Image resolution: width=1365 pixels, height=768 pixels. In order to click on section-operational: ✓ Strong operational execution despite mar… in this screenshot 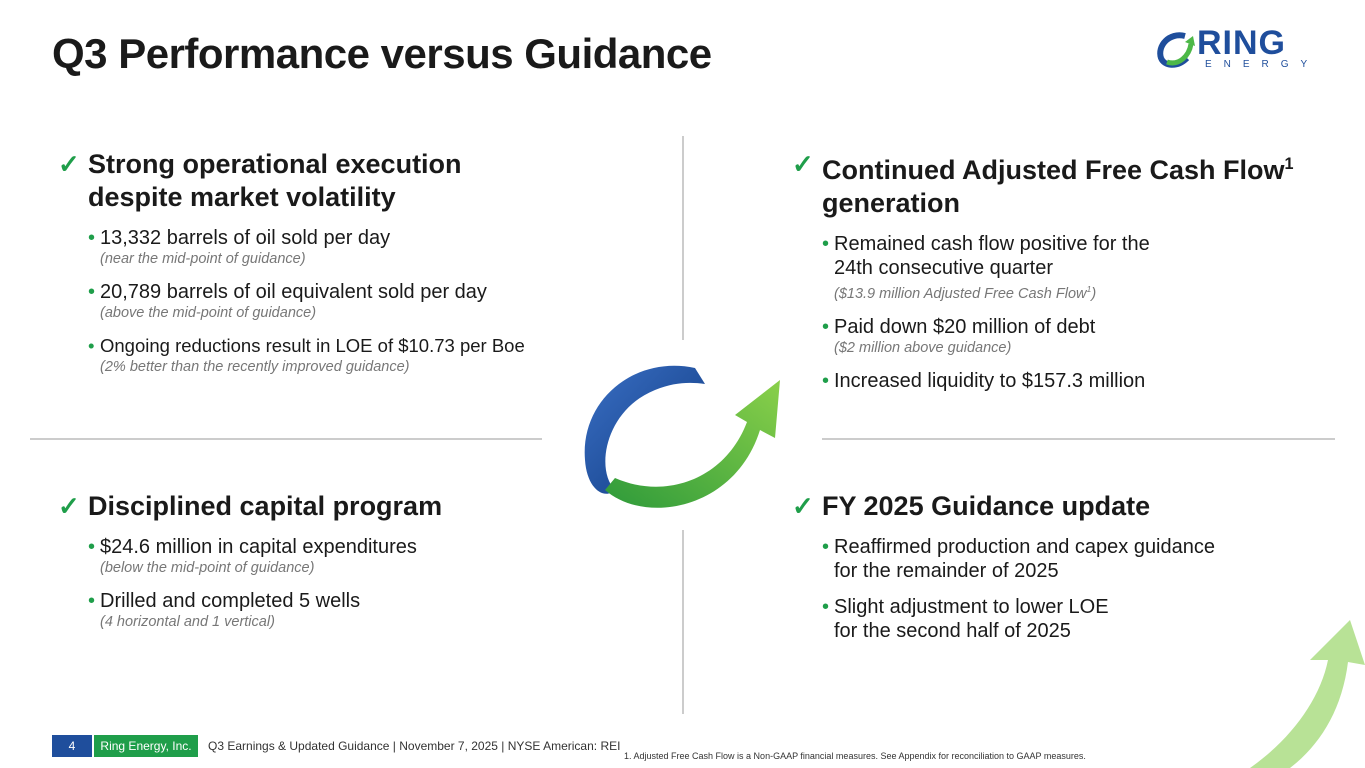, I will do `click(332, 262)`.